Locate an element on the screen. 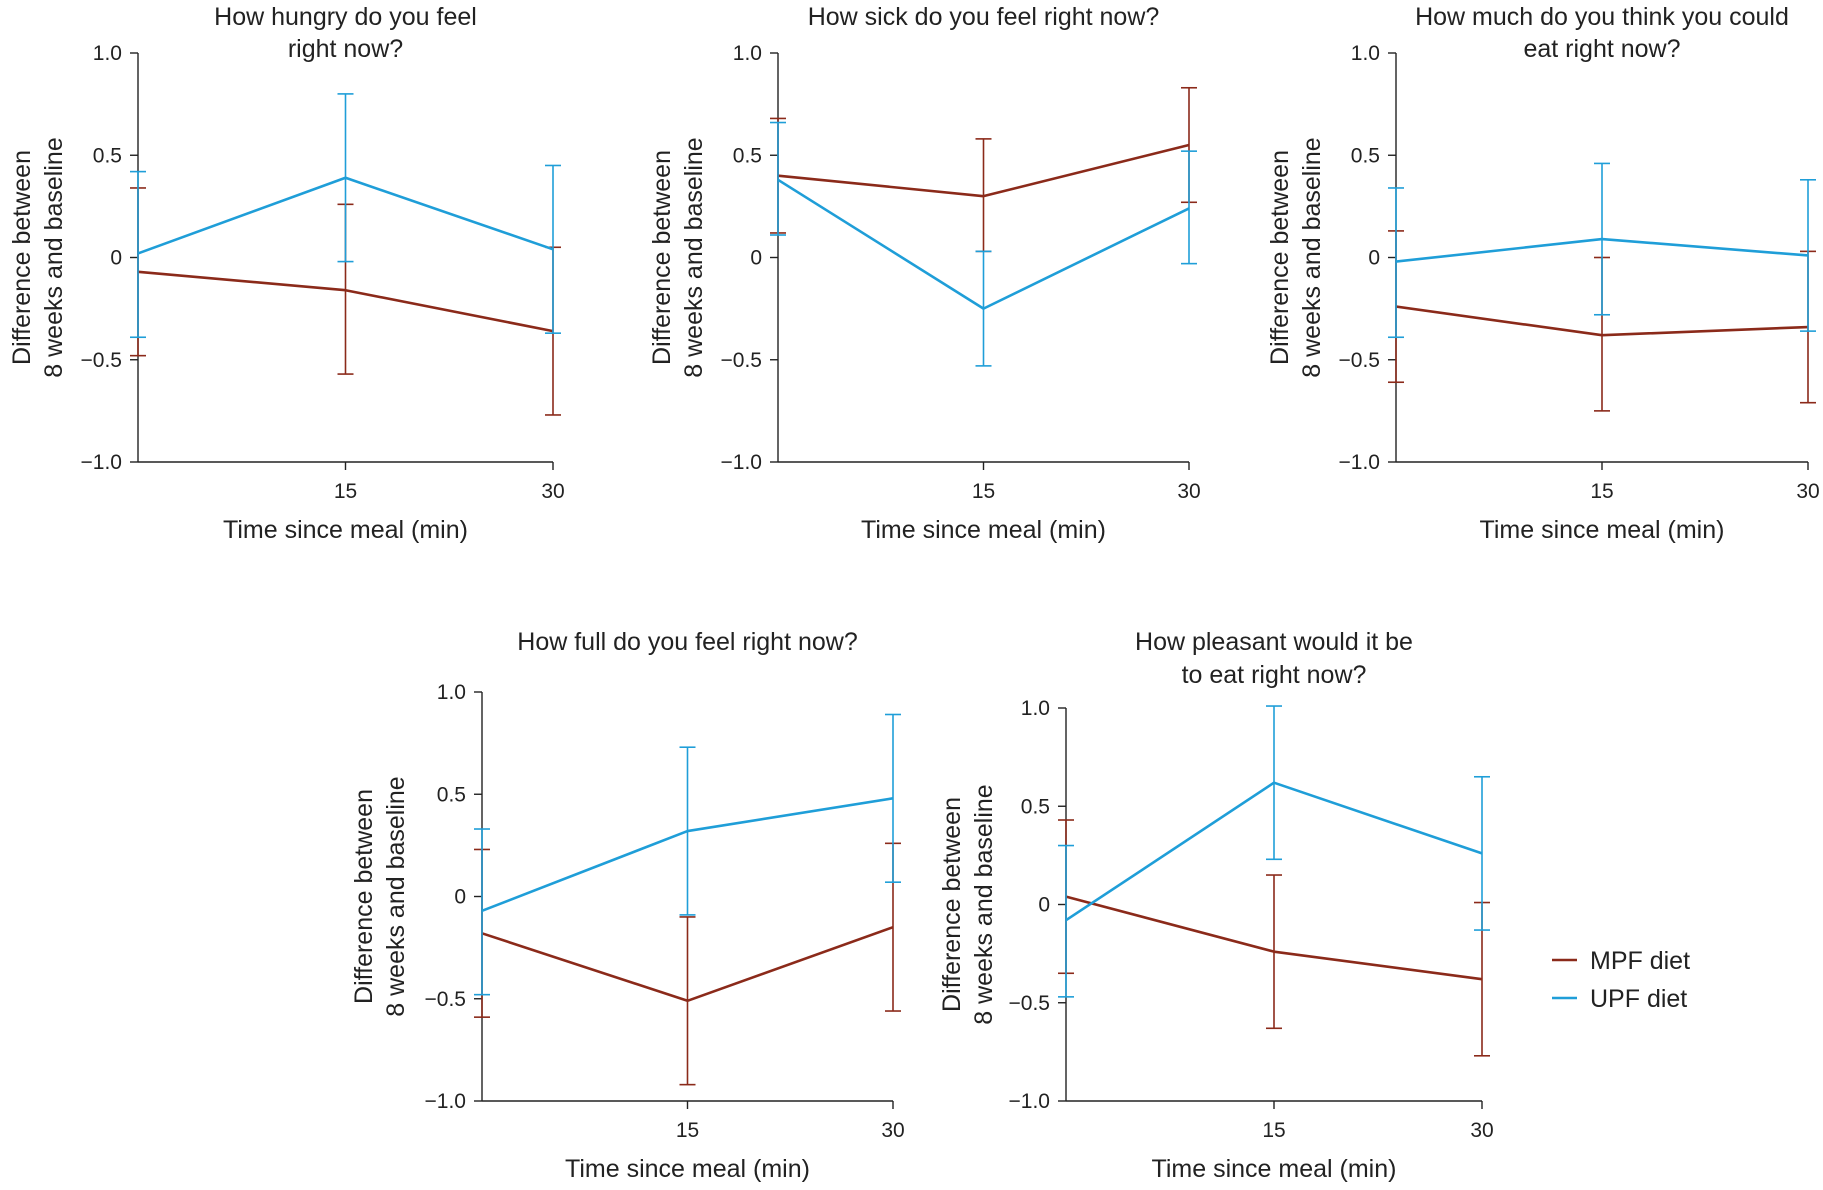 The height and width of the screenshot is (1190, 1823). series-mpf-diet is located at coordinates (983, 170).